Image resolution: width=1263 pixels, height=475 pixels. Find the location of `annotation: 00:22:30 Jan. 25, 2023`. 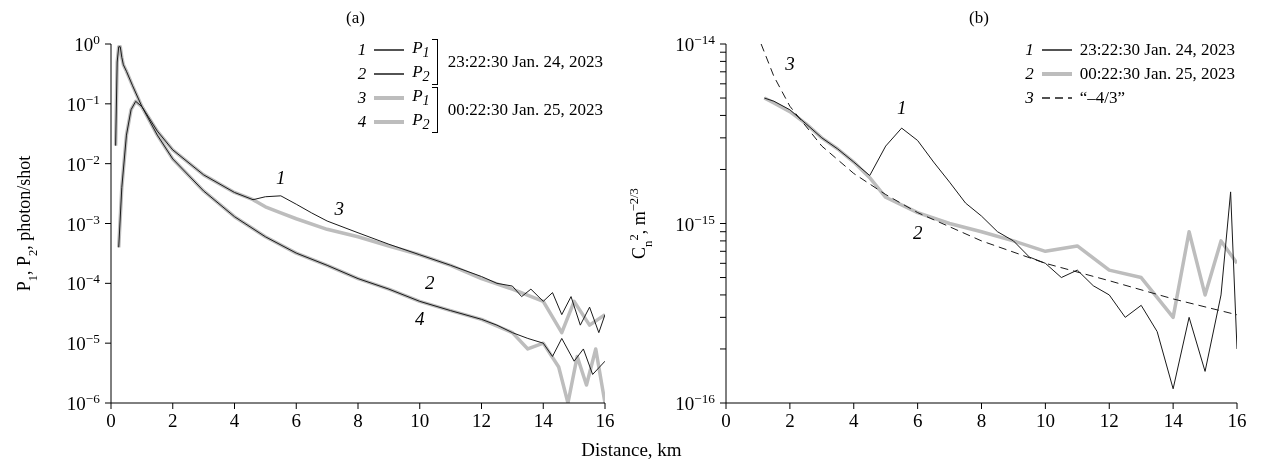

annotation: 00:22:30 Jan. 25, 2023 is located at coordinates (525, 110).